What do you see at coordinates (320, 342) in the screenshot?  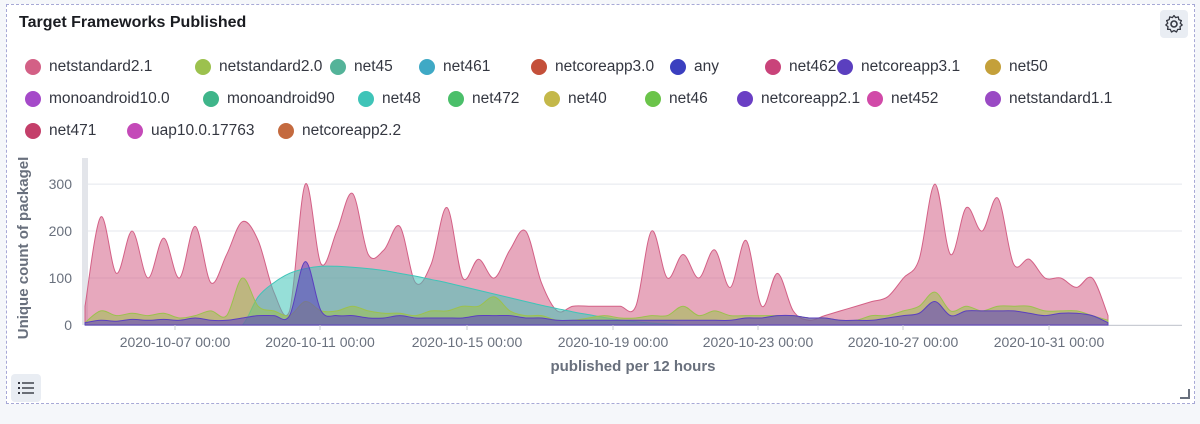 I see `x-tick-label: 2020-10-11 00:00` at bounding box center [320, 342].